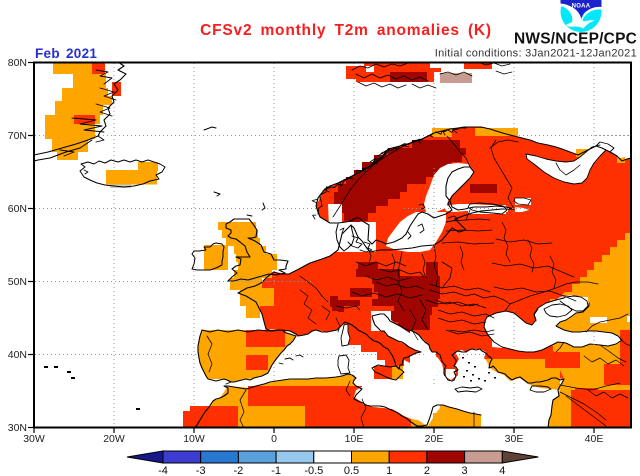 The image size is (640, 476). Describe the element at coordinates (17, 209) in the screenshot. I see `svg-text: 60N` at that location.